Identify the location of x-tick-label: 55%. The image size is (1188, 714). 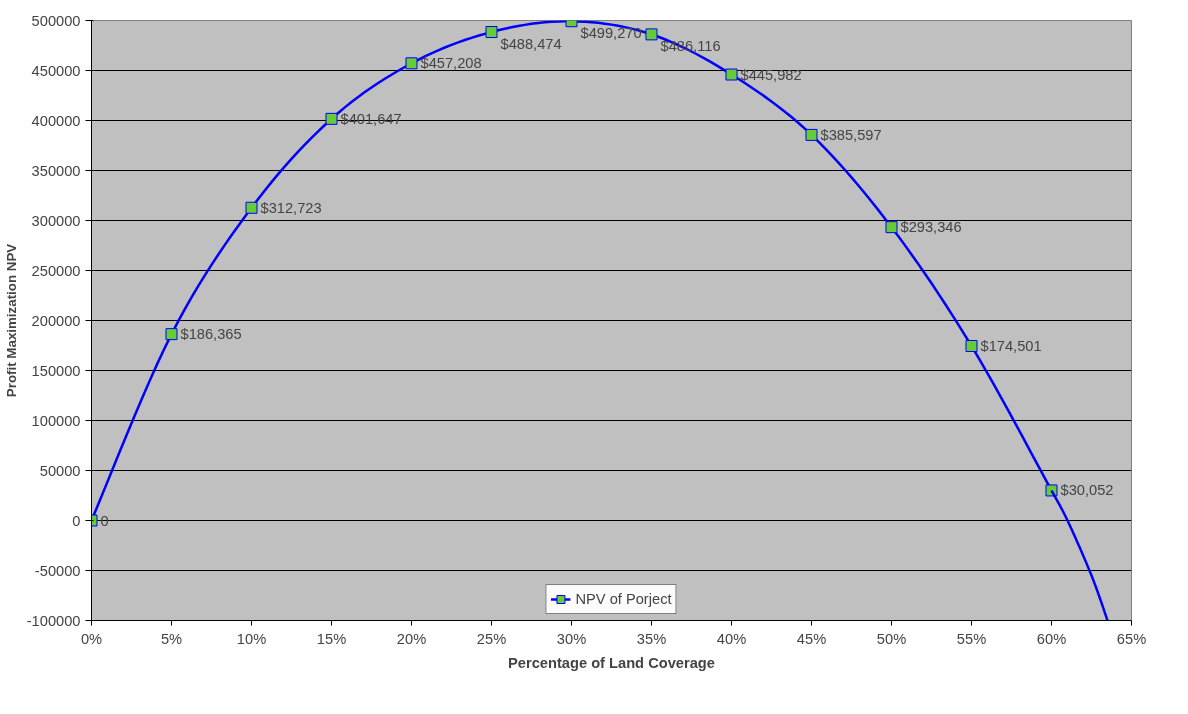
(971, 638).